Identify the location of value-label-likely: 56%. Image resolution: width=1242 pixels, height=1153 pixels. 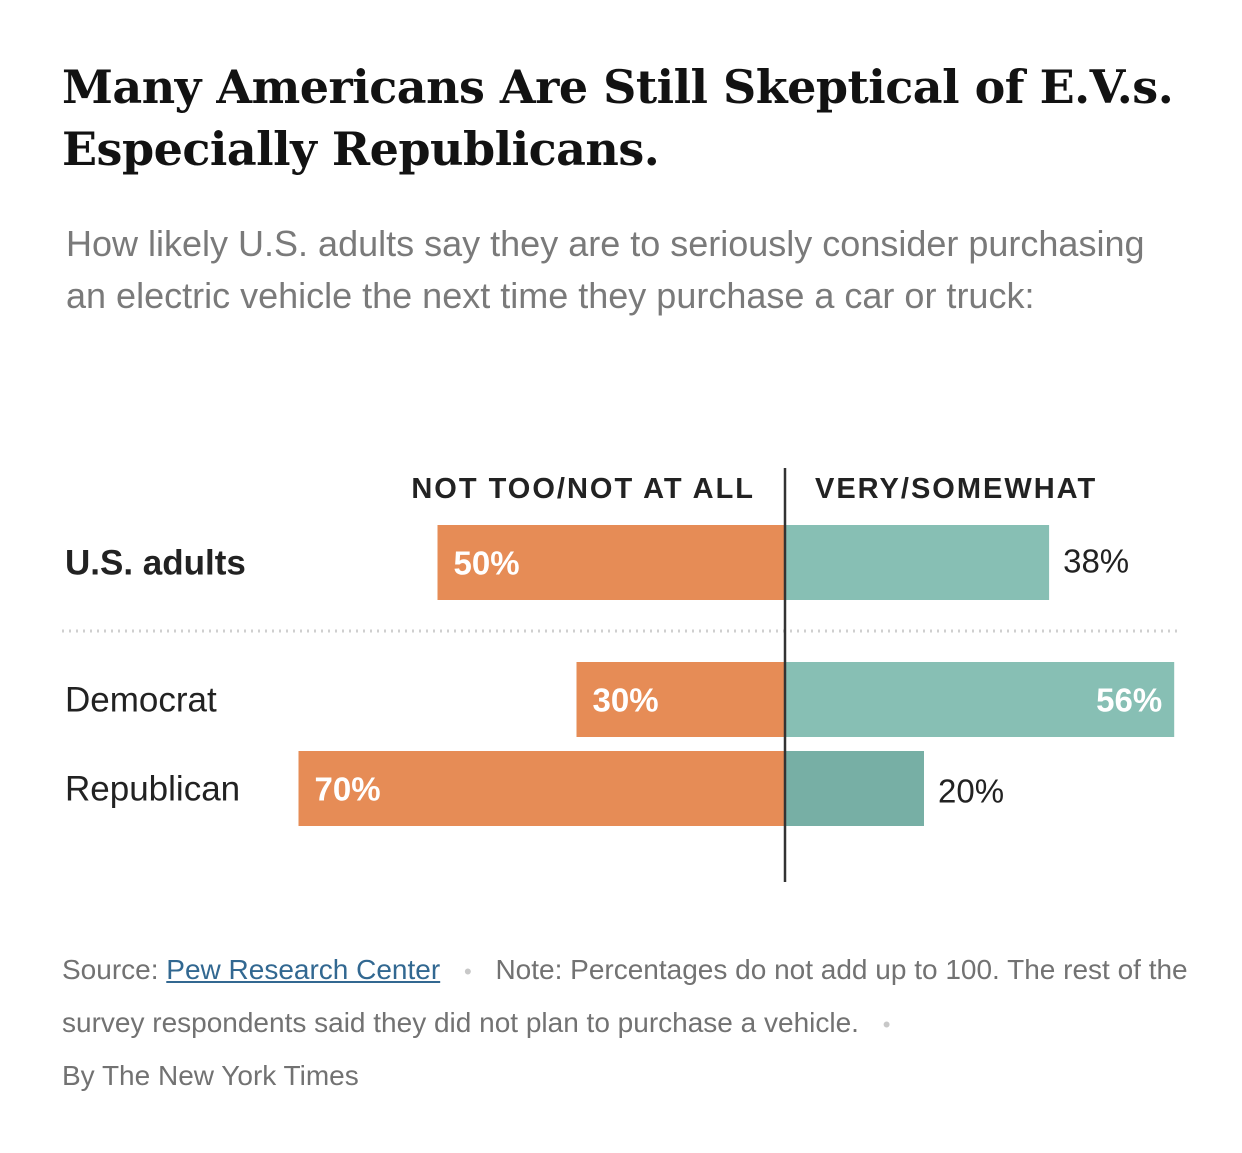
(1129, 700).